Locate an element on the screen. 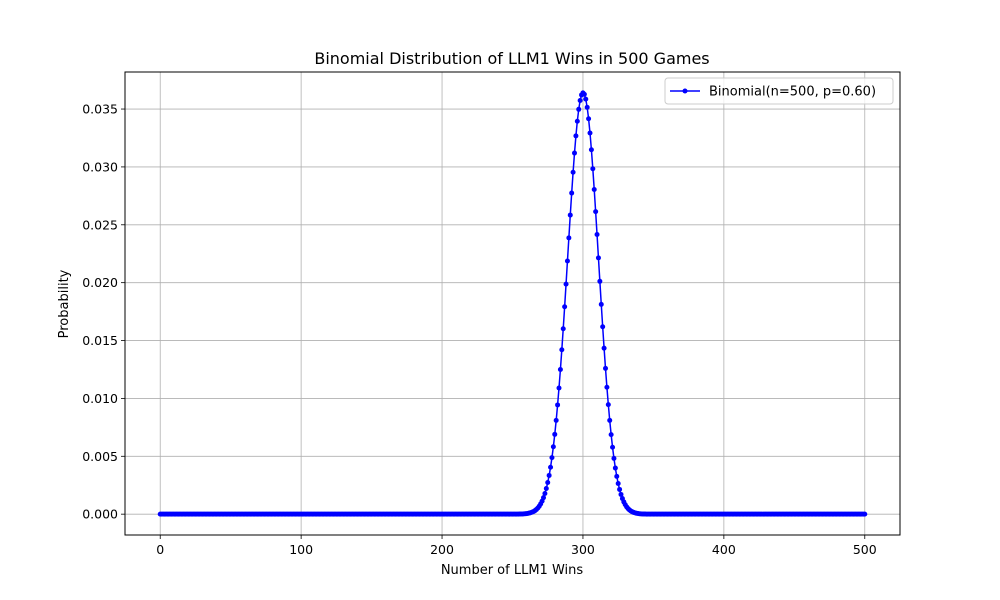 This screenshot has height=600, width=1000. x-tick-label: 300 is located at coordinates (583, 549).